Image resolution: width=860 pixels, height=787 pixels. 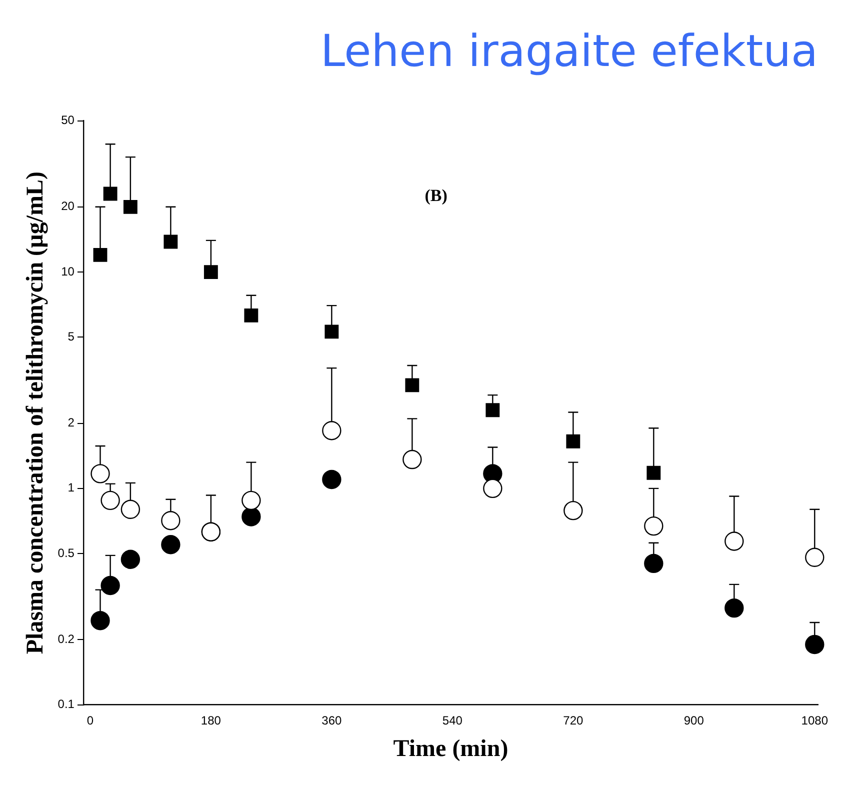 I want to click on x-tick-label: 0, so click(x=90, y=720).